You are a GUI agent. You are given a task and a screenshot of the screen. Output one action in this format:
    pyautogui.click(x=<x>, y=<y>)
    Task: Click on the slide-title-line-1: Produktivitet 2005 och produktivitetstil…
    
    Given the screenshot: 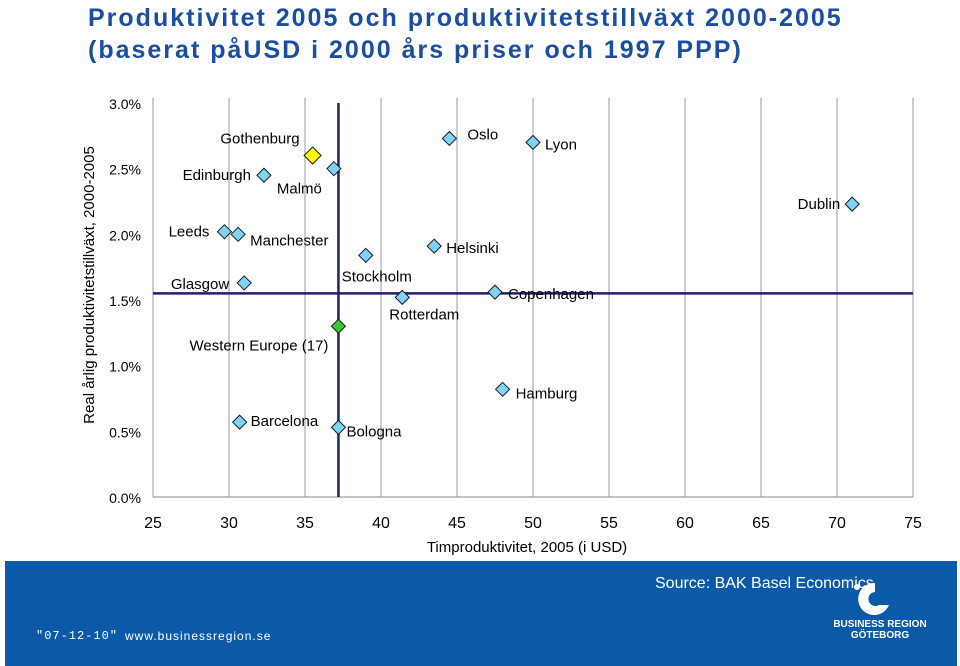 What is the action you would take?
    pyautogui.click(x=465, y=18)
    